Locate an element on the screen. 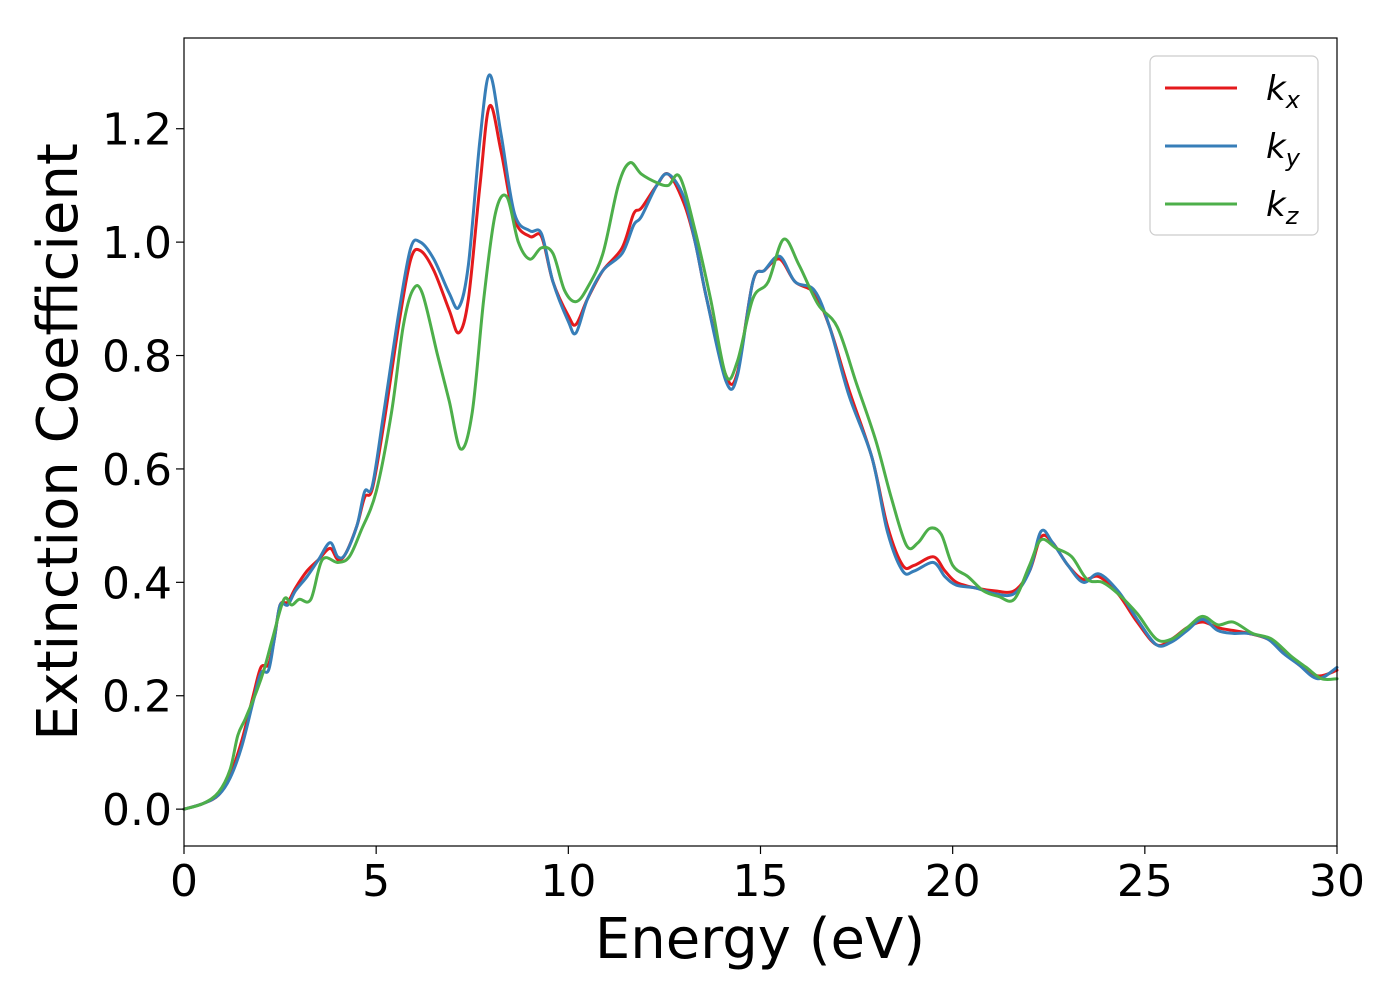 Image resolution: width=1400 pixels, height=1000 pixels. x-axis-title: Energy (eV) is located at coordinates (760, 939).